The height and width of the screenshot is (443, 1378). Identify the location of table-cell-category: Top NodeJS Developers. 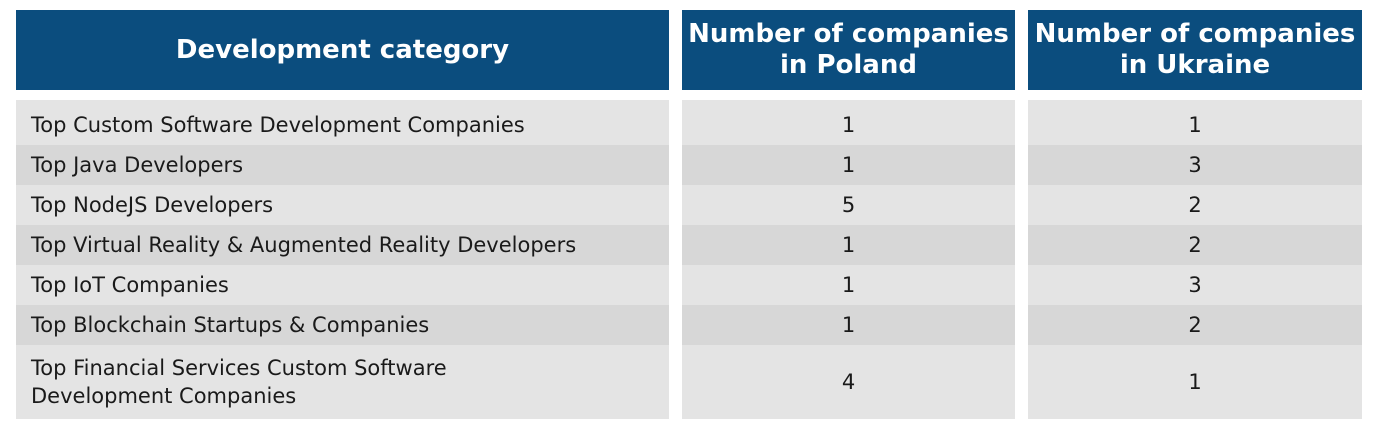
(342, 205).